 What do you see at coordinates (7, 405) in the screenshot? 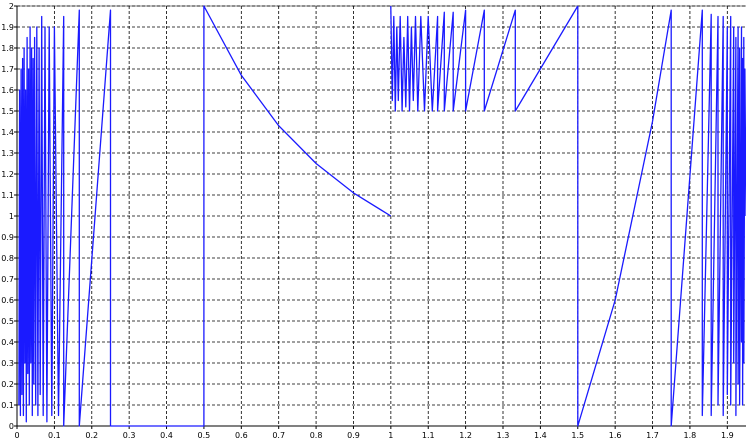
I see `y-tick-label: 0.1` at bounding box center [7, 405].